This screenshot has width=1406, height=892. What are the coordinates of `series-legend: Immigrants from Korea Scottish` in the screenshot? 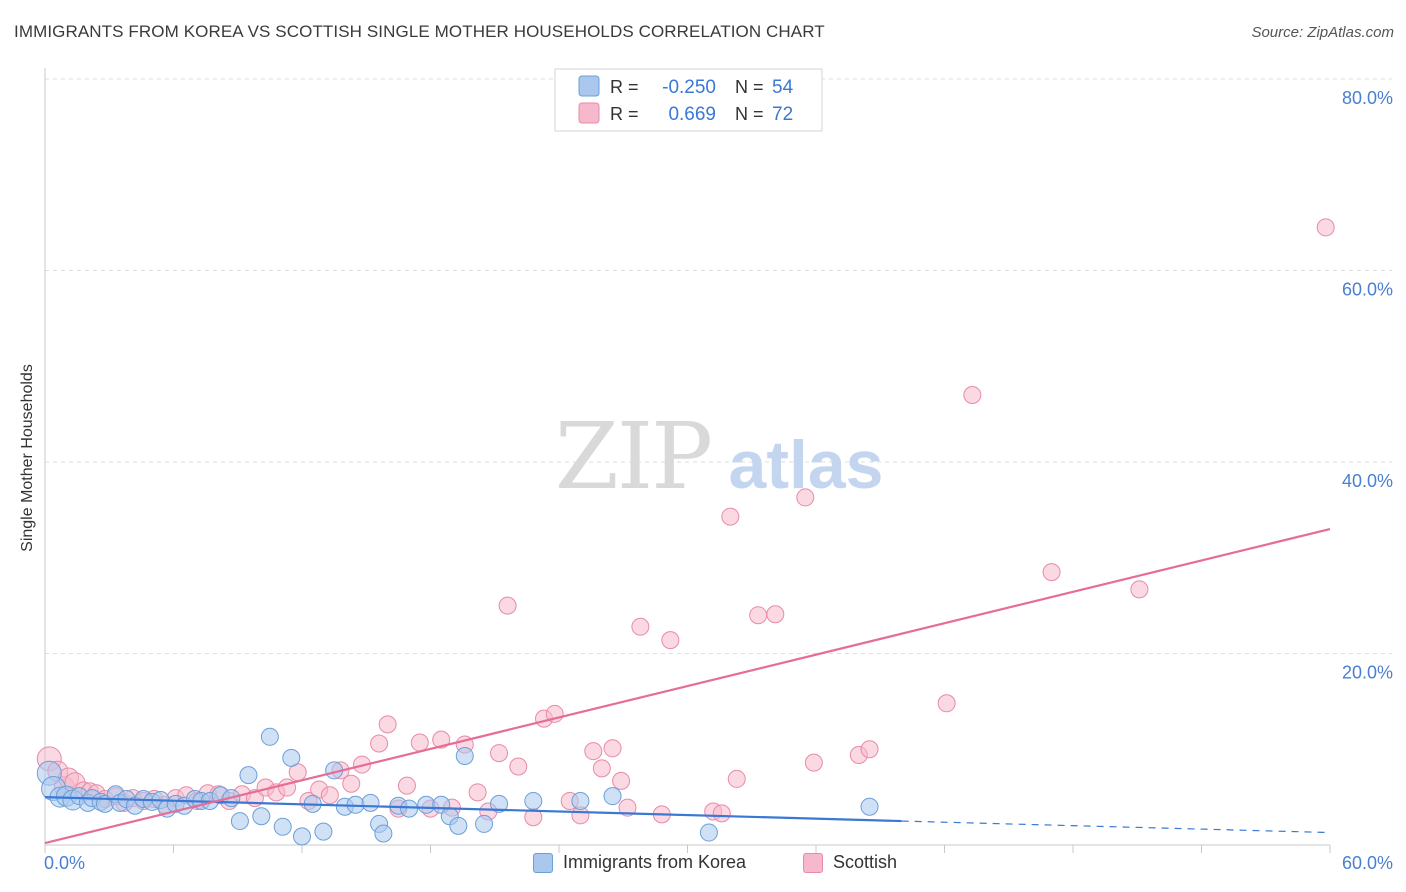 It's located at (703, 865).